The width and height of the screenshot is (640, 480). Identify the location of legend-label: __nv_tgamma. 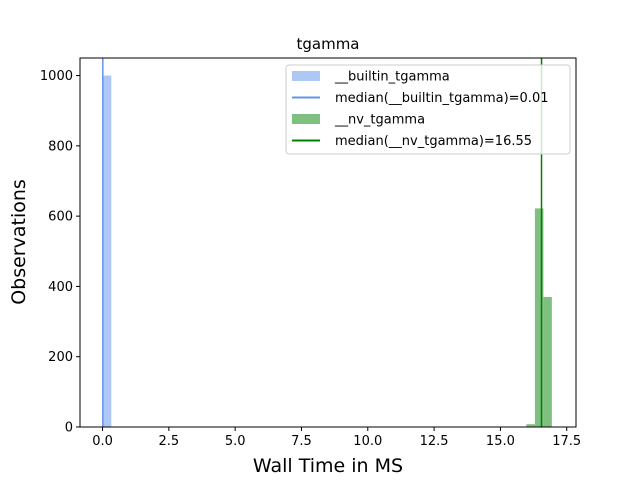
(379, 120).